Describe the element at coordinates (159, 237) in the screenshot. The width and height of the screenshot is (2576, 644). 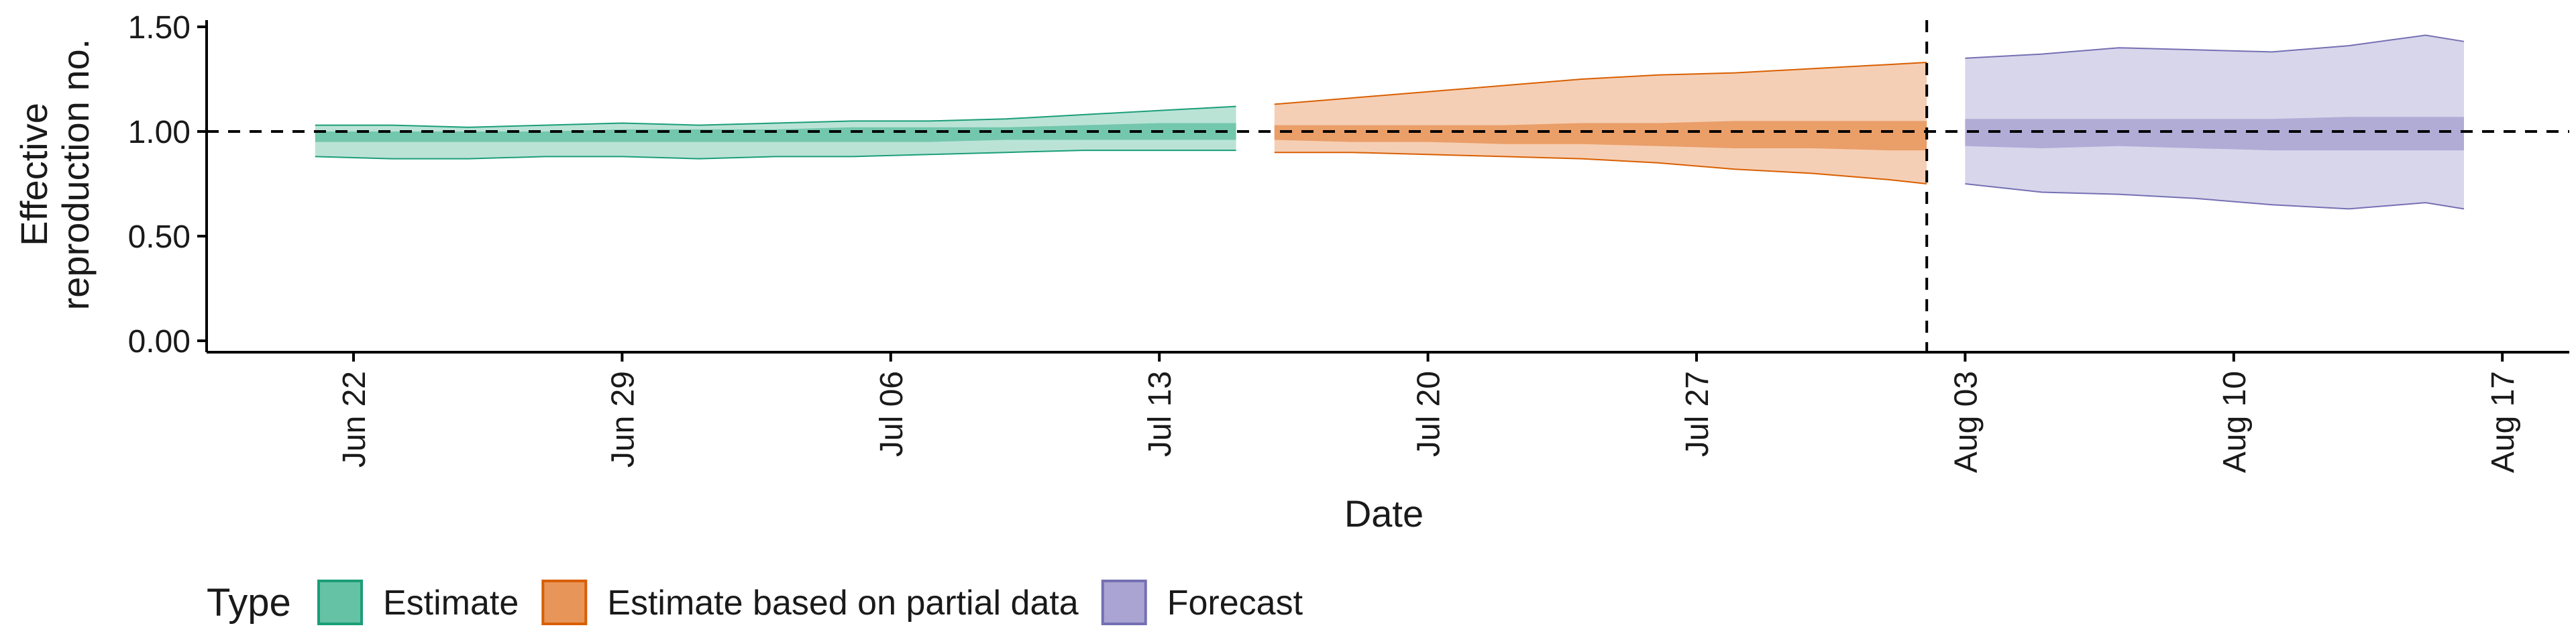
I see `y-tick-label: 0.50` at that location.